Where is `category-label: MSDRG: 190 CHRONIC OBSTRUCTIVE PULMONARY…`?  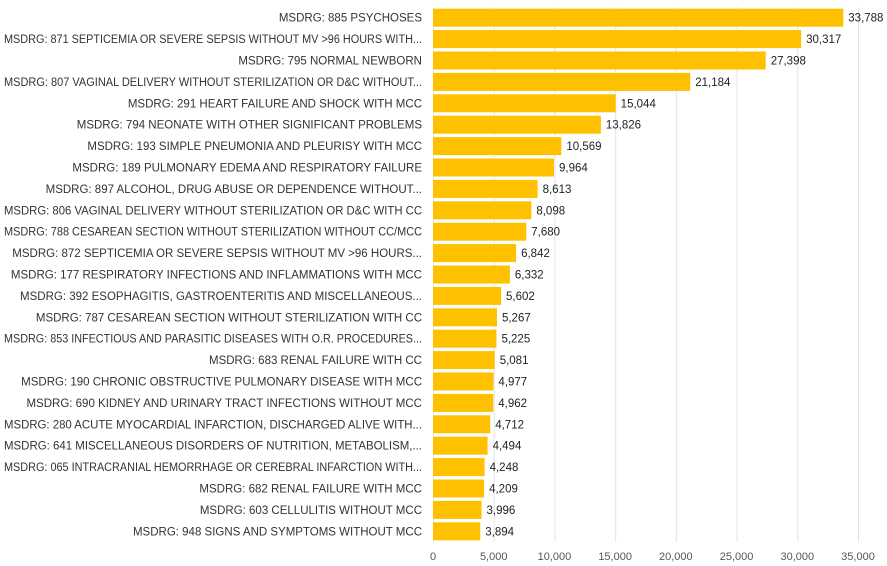 category-label: MSDRG: 190 CHRONIC OBSTRUCTIVE PULMONARY… is located at coordinates (221, 383).